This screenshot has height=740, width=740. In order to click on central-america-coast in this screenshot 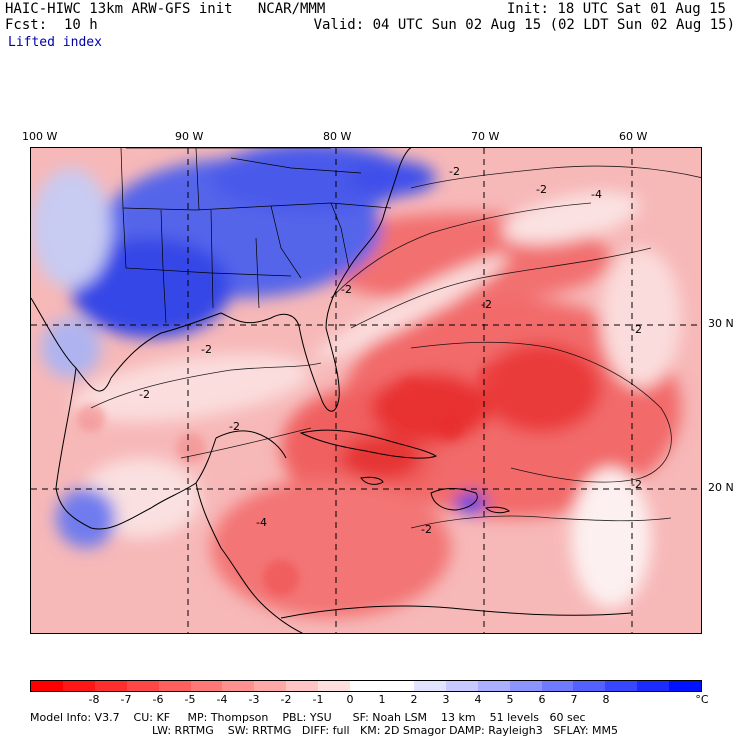, I will do `click(249, 557)`.